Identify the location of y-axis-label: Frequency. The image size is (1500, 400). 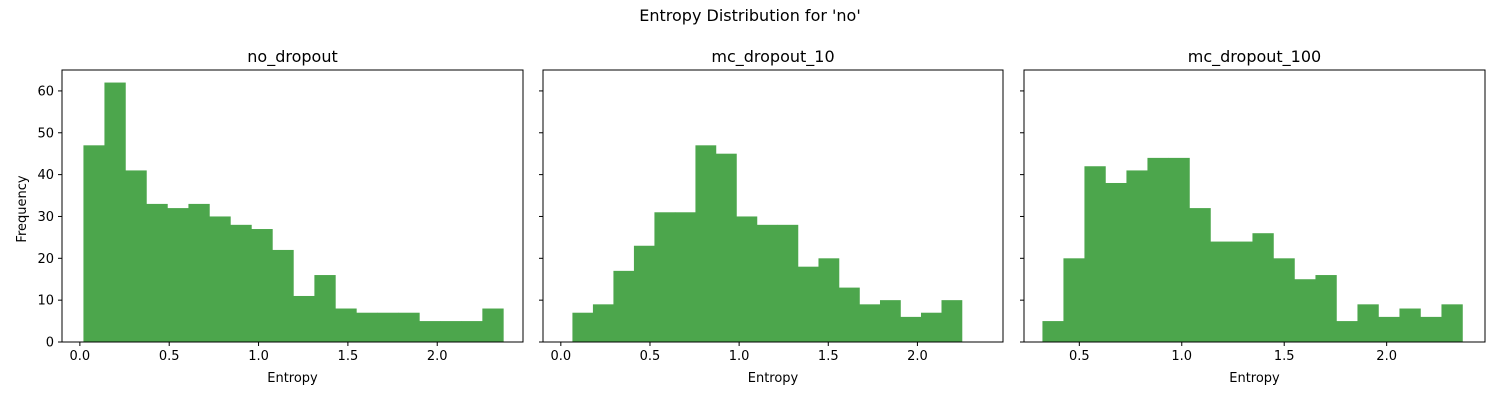
(22, 208).